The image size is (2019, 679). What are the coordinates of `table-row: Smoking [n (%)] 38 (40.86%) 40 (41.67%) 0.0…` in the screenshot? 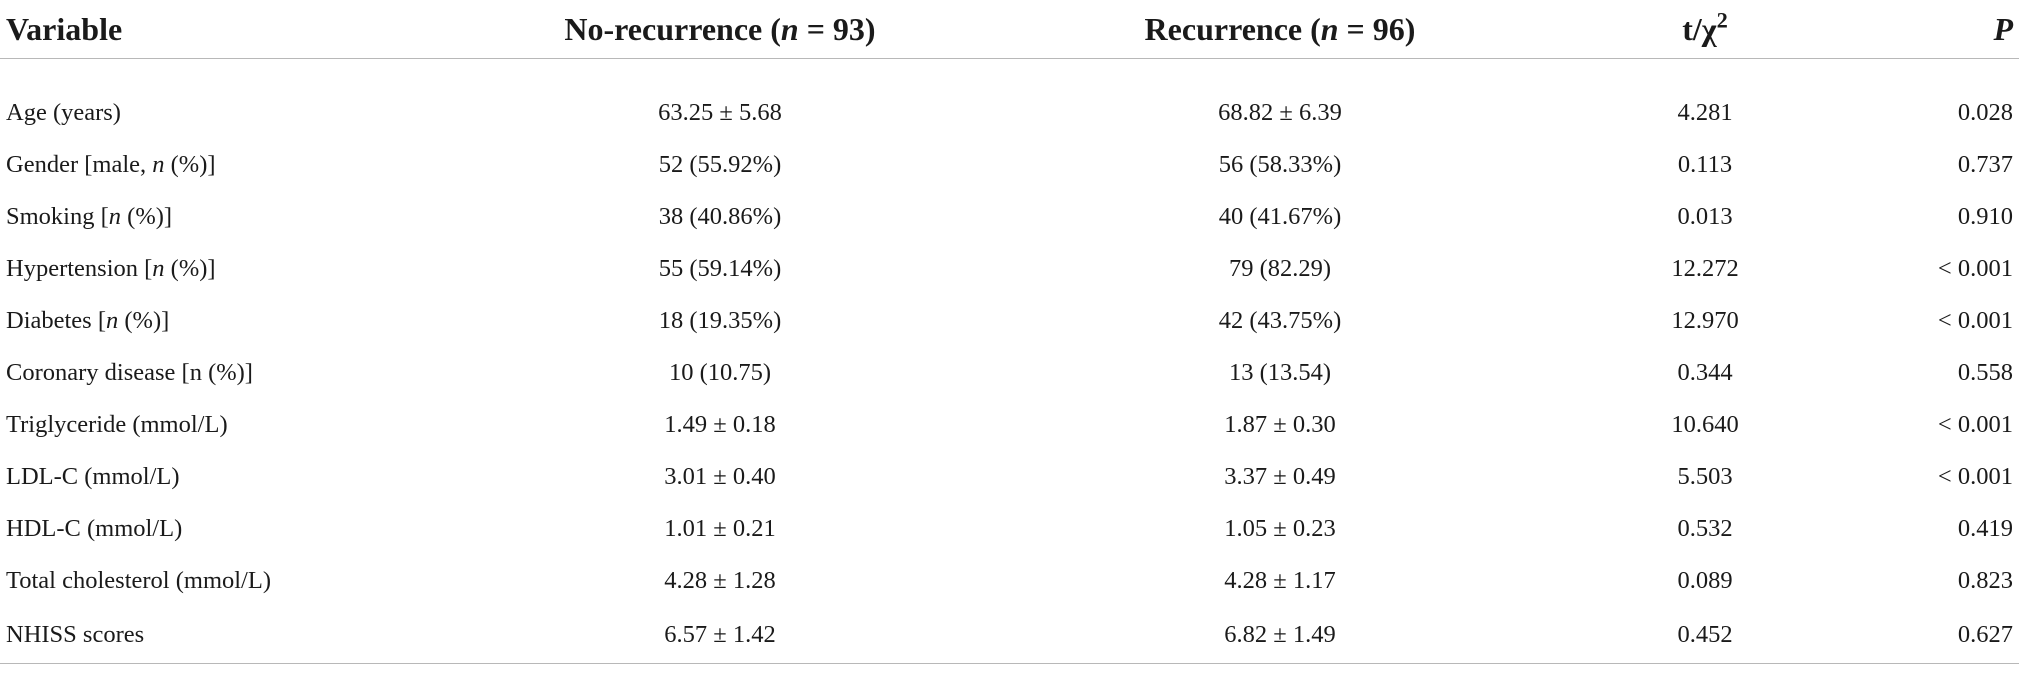 It's located at (1009, 217).